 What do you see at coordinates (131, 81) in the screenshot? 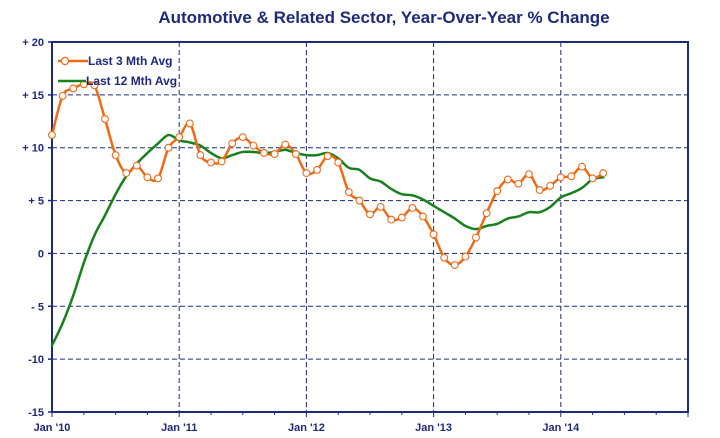
I see `legend-label-12m: Last 12 Mth Avg` at bounding box center [131, 81].